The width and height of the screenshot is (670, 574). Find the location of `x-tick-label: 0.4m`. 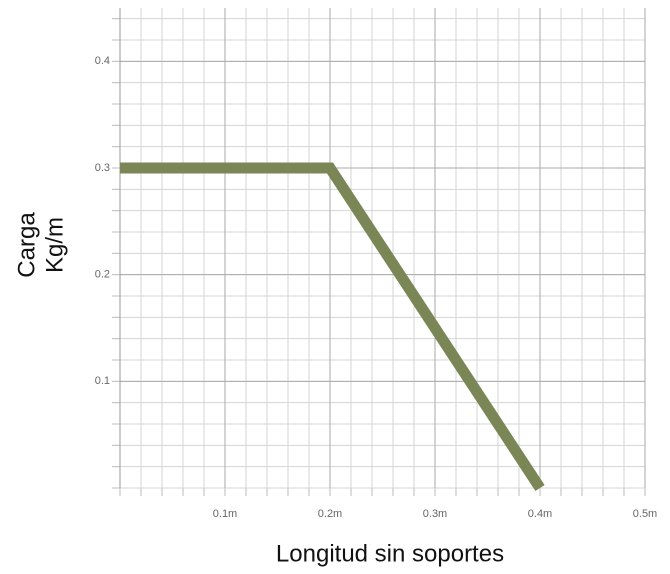

x-tick-label: 0.4m is located at coordinates (540, 514).